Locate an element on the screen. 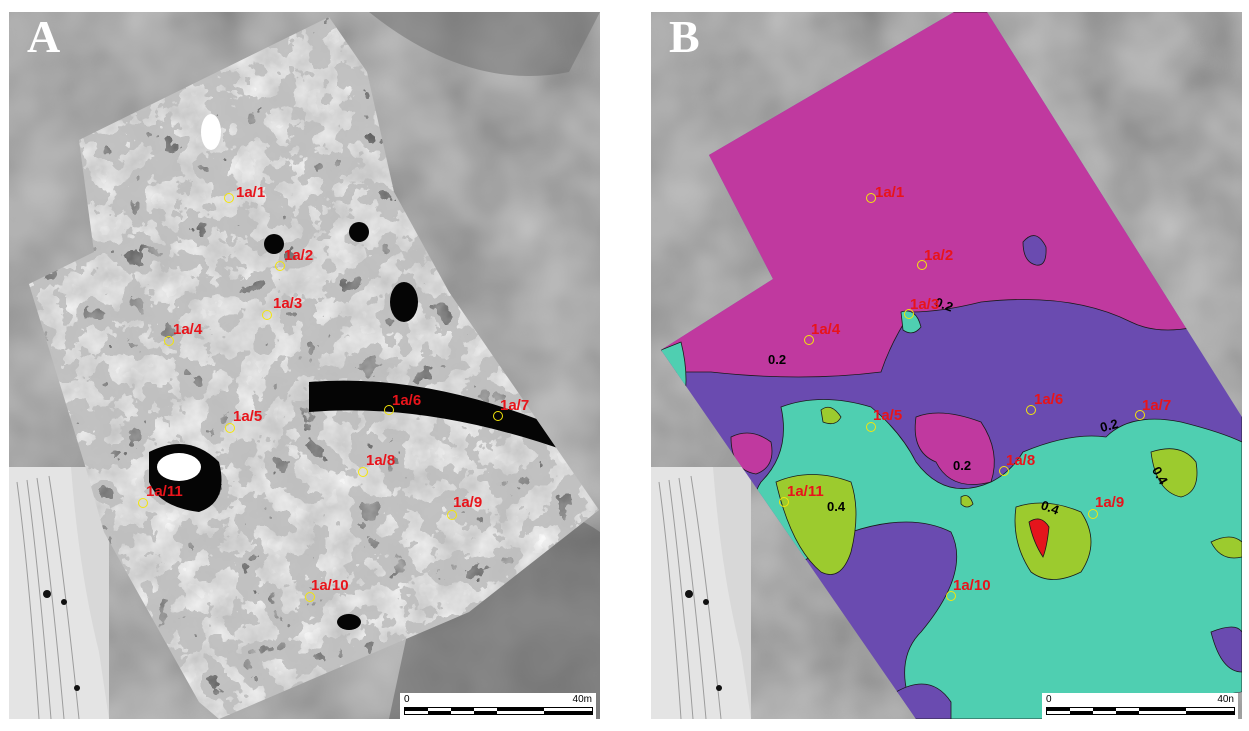 This screenshot has height=731, width=1249. scale-end-label: 40m is located at coordinates (582, 699).